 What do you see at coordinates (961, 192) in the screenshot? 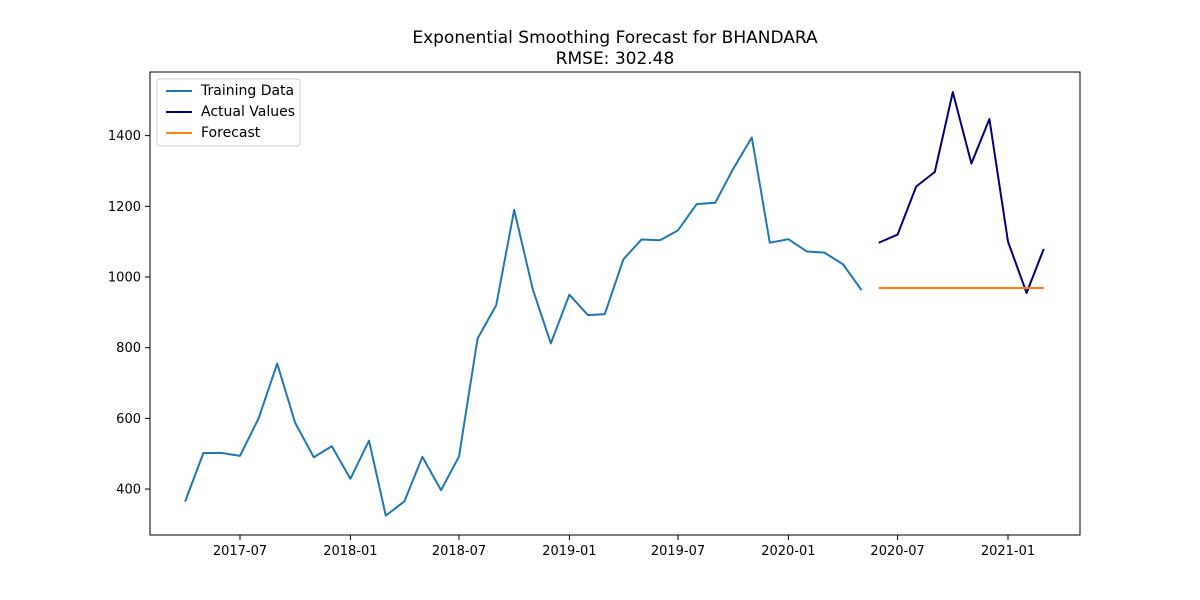
I see `series-line-actual-values` at bounding box center [961, 192].